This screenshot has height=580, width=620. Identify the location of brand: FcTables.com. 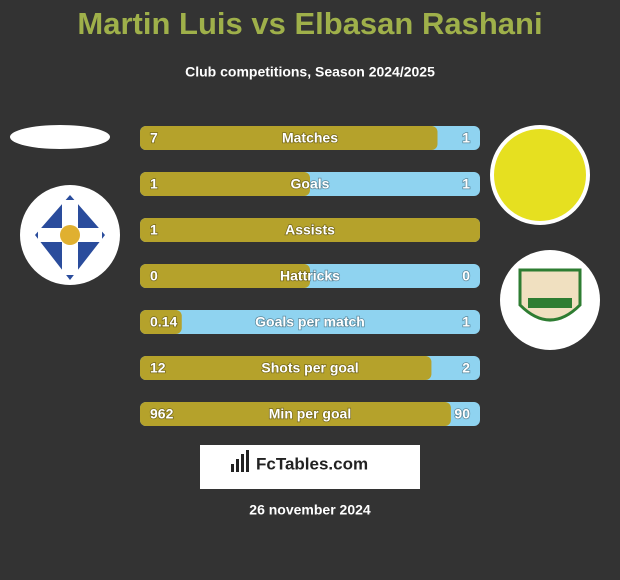
(312, 463).